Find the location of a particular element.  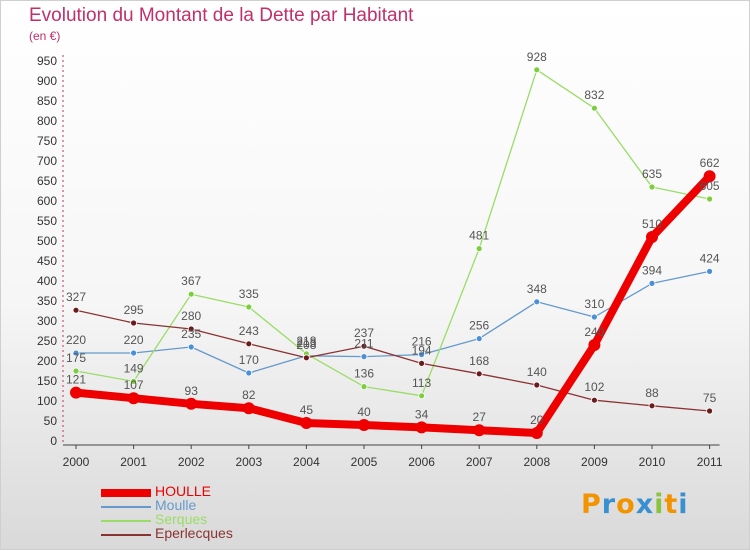

data-label-moulle: 394 is located at coordinates (652, 270).